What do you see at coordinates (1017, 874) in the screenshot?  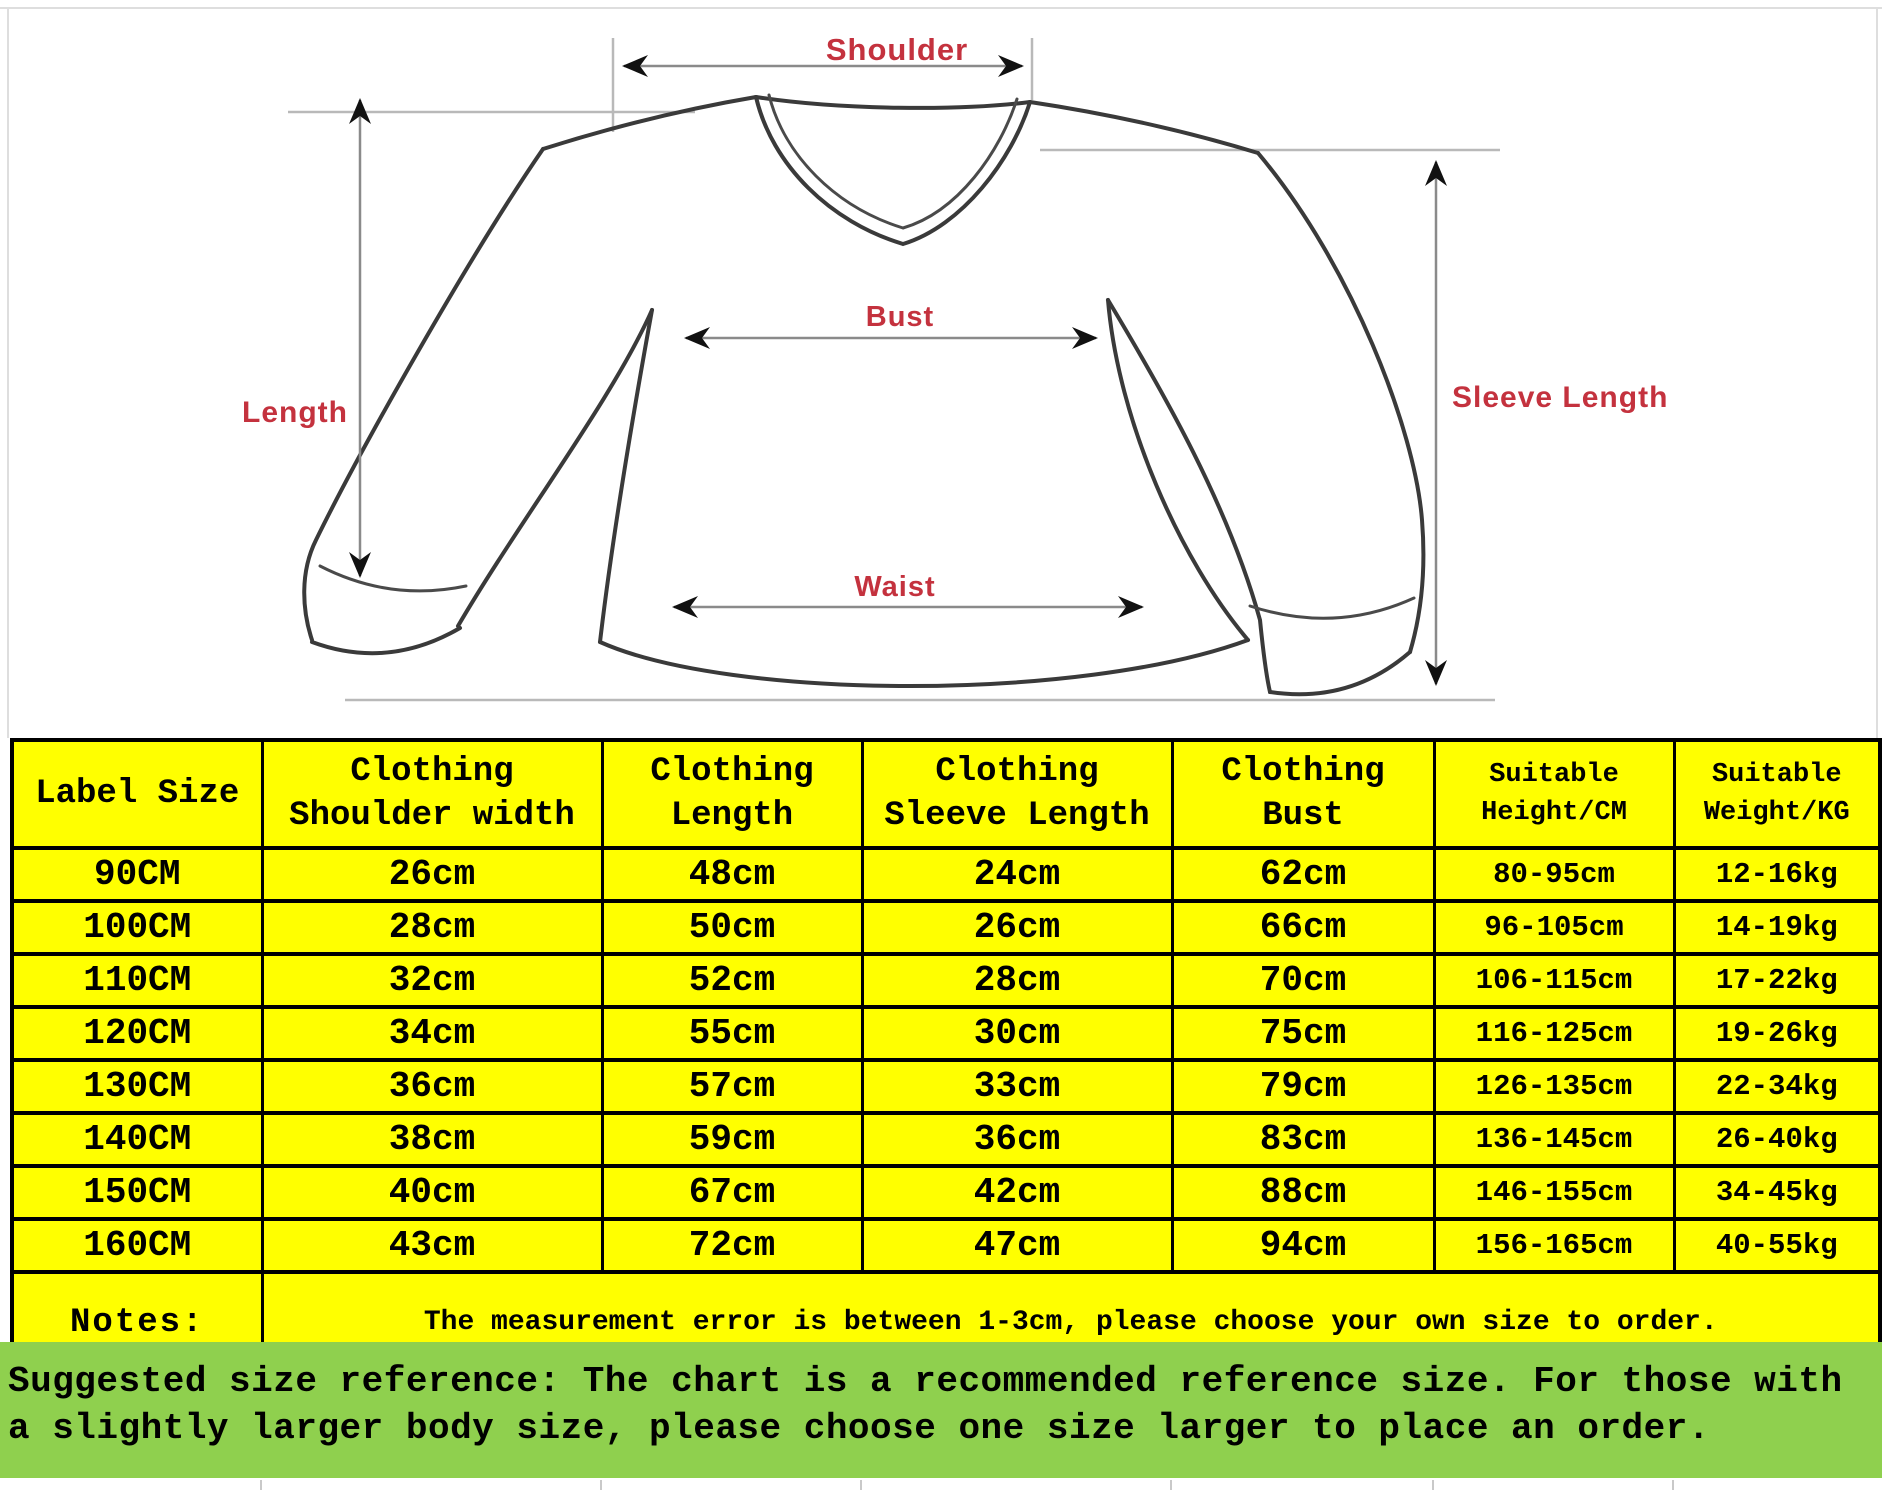 I see `table-cell: 24cm` at bounding box center [1017, 874].